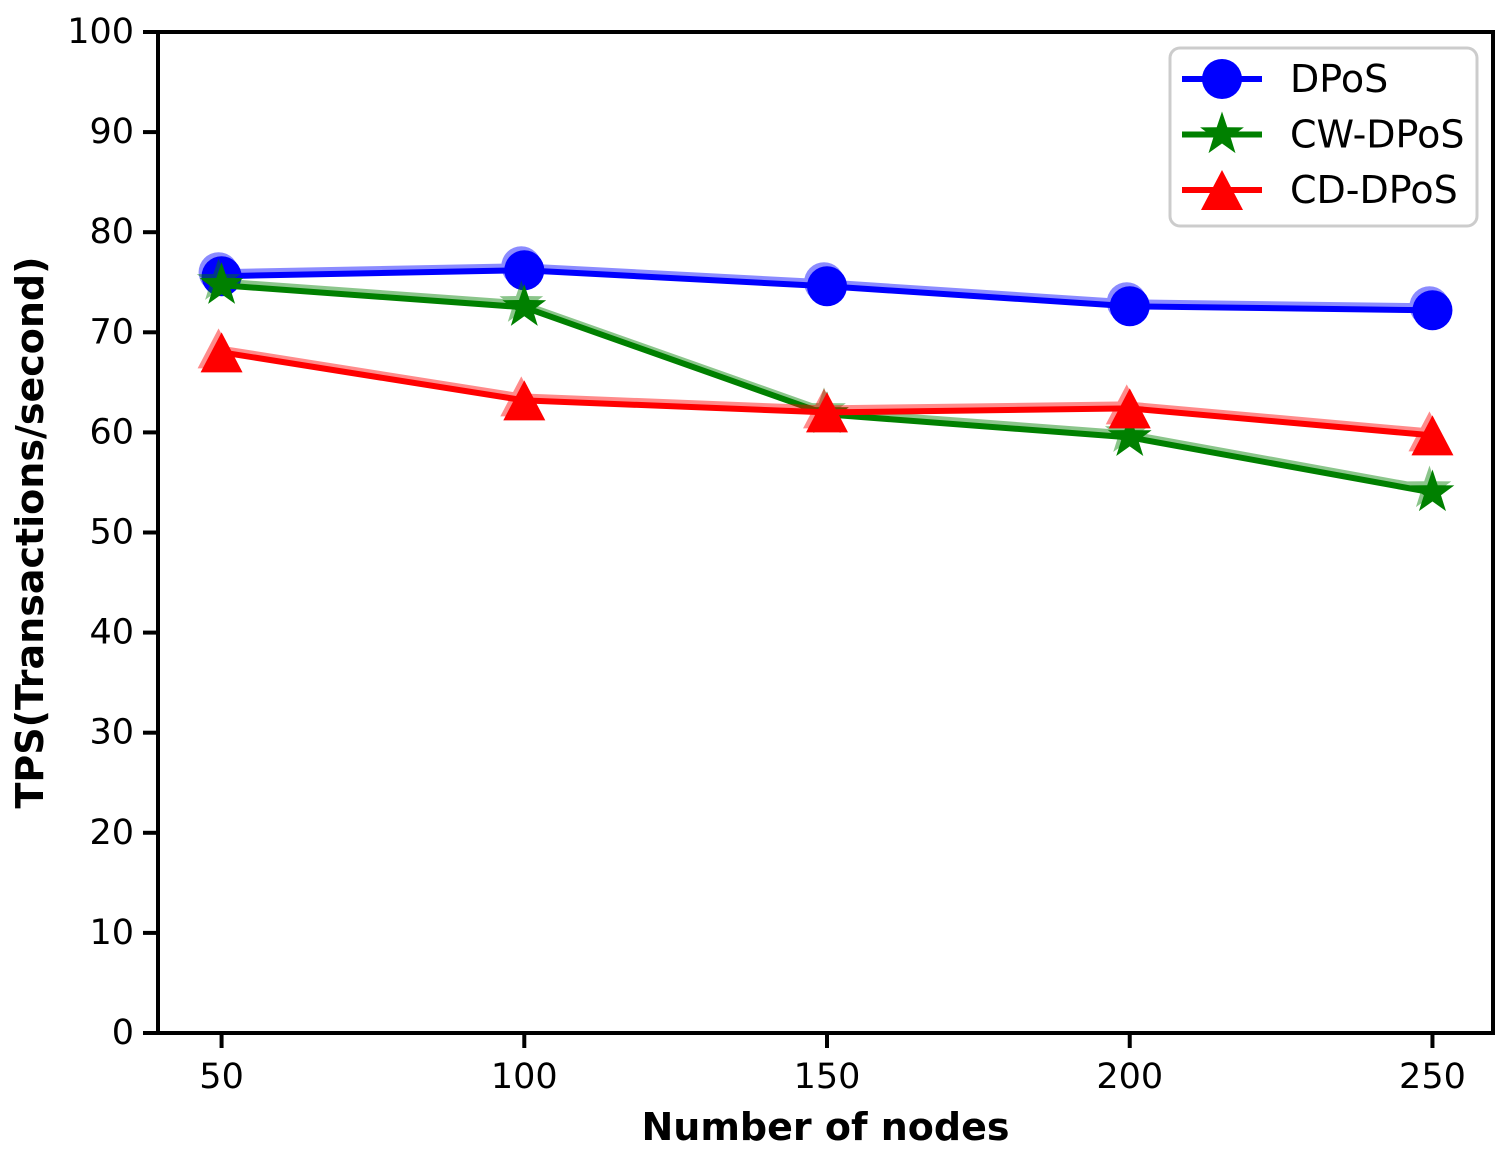  I want to click on legend-box, so click(1323, 137).